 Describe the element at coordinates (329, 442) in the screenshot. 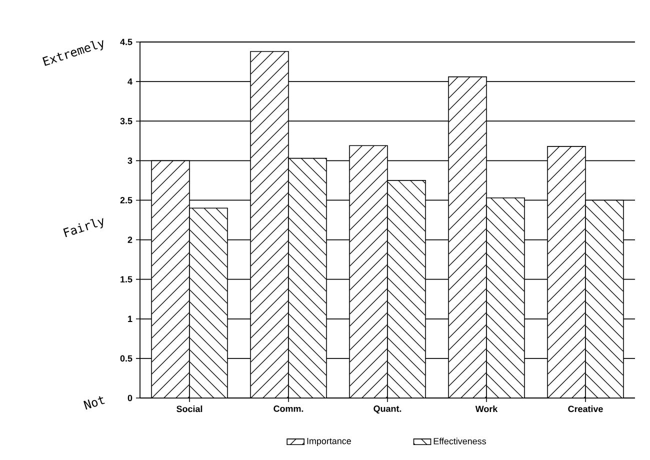

I see `legend-label: Importance` at that location.